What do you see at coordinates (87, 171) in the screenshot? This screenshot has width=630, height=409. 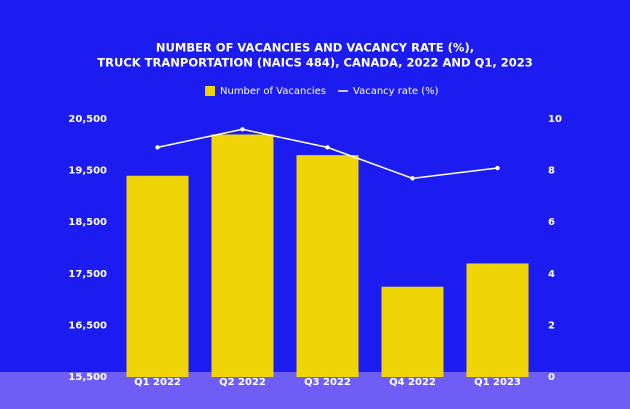 I see `y-tick-label: 19,500` at bounding box center [87, 171].